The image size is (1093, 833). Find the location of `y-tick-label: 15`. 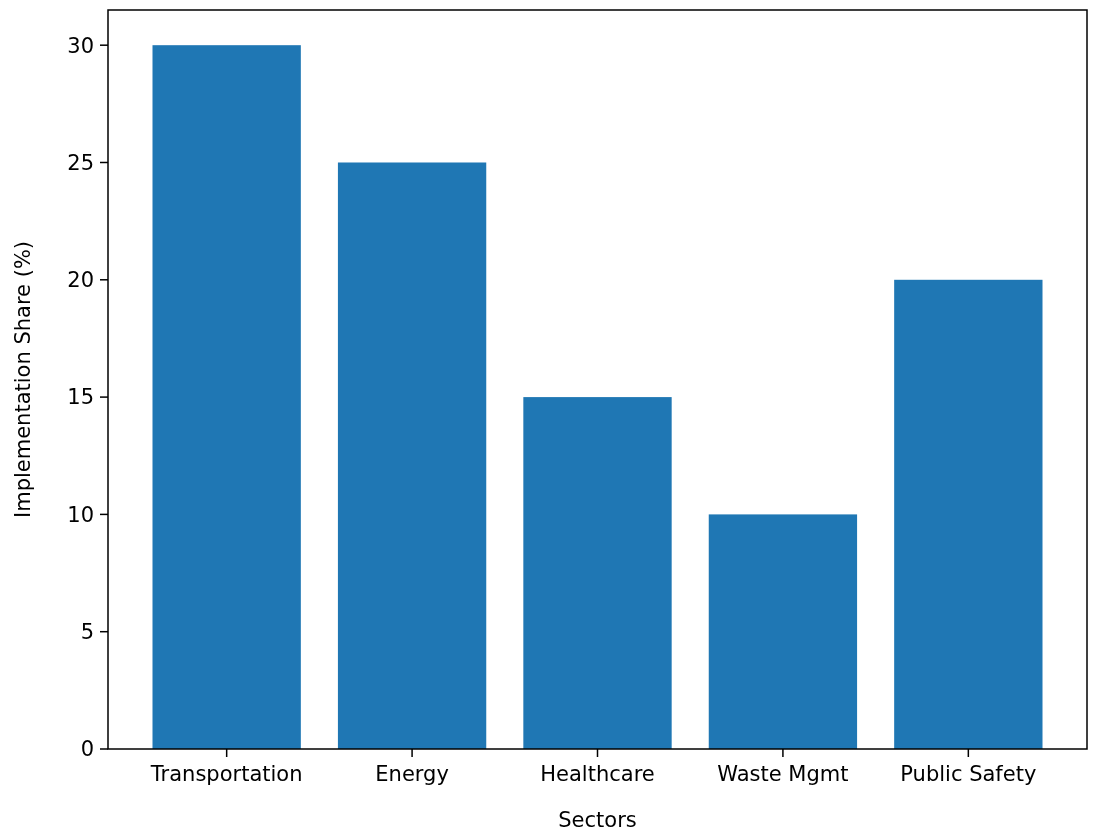

y-tick-label: 15 is located at coordinates (80, 397).